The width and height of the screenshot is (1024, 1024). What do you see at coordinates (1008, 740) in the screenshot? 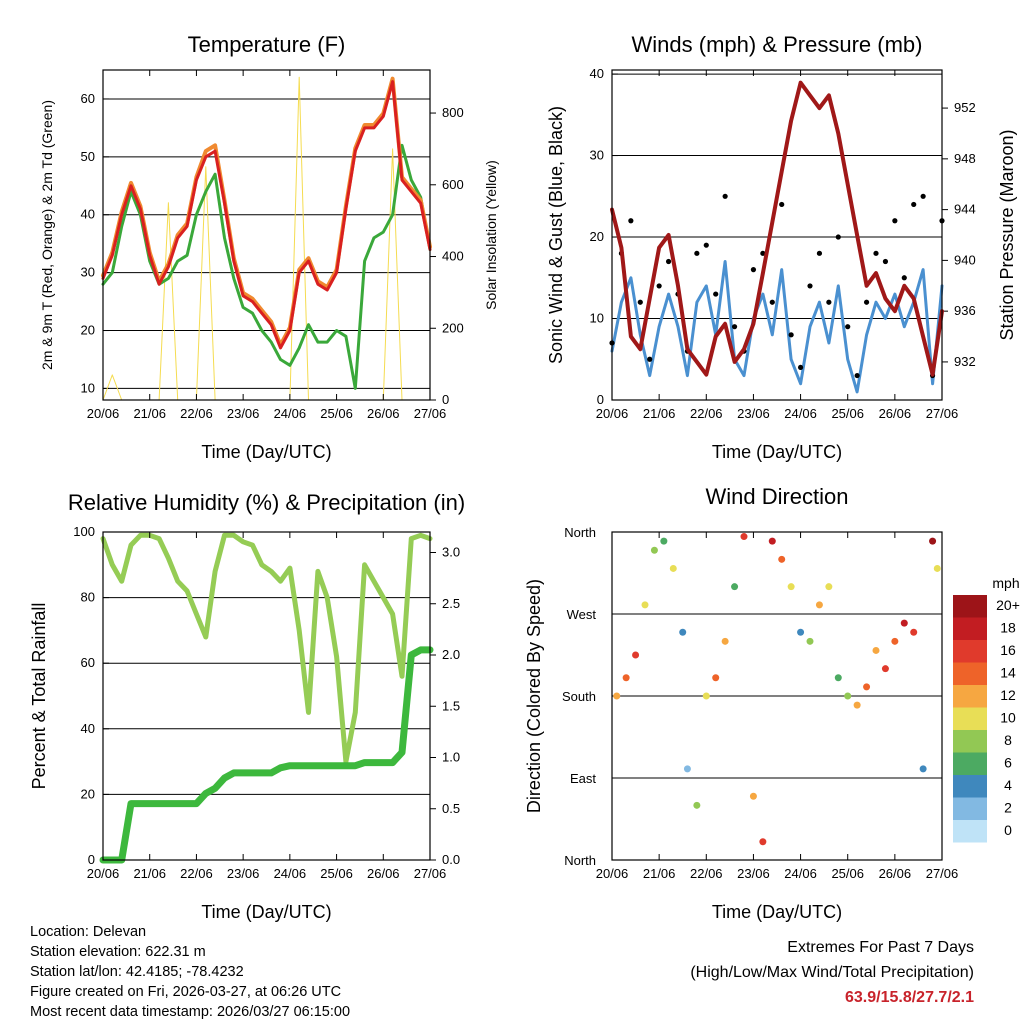
I see `colorbar-label: 8` at bounding box center [1008, 740].